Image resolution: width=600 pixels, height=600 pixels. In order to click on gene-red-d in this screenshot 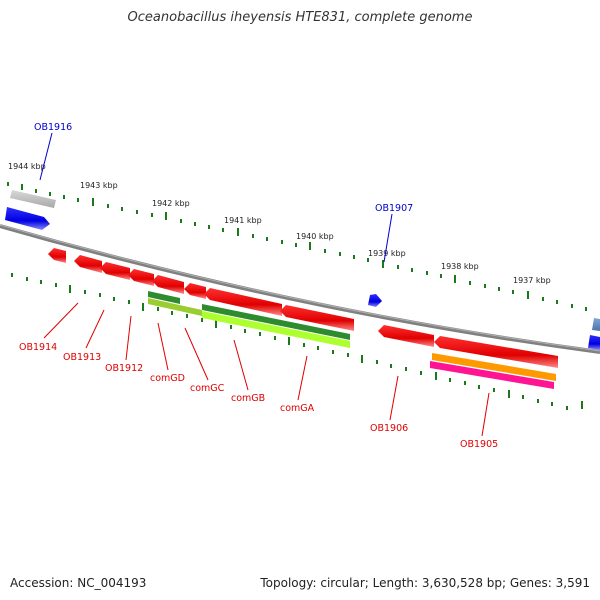, I will do `click(243, 302)`.